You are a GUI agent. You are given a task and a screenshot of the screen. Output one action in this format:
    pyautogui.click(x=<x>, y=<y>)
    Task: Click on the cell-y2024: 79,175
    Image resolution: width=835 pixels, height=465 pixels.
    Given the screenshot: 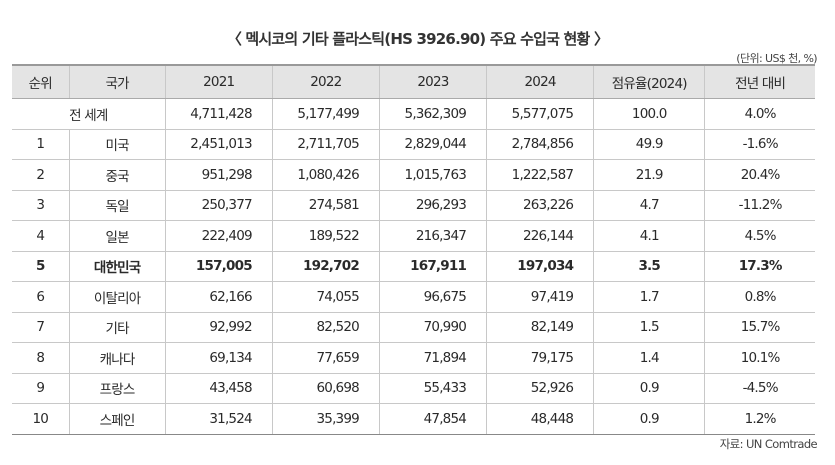 What is the action you would take?
    pyautogui.click(x=540, y=358)
    